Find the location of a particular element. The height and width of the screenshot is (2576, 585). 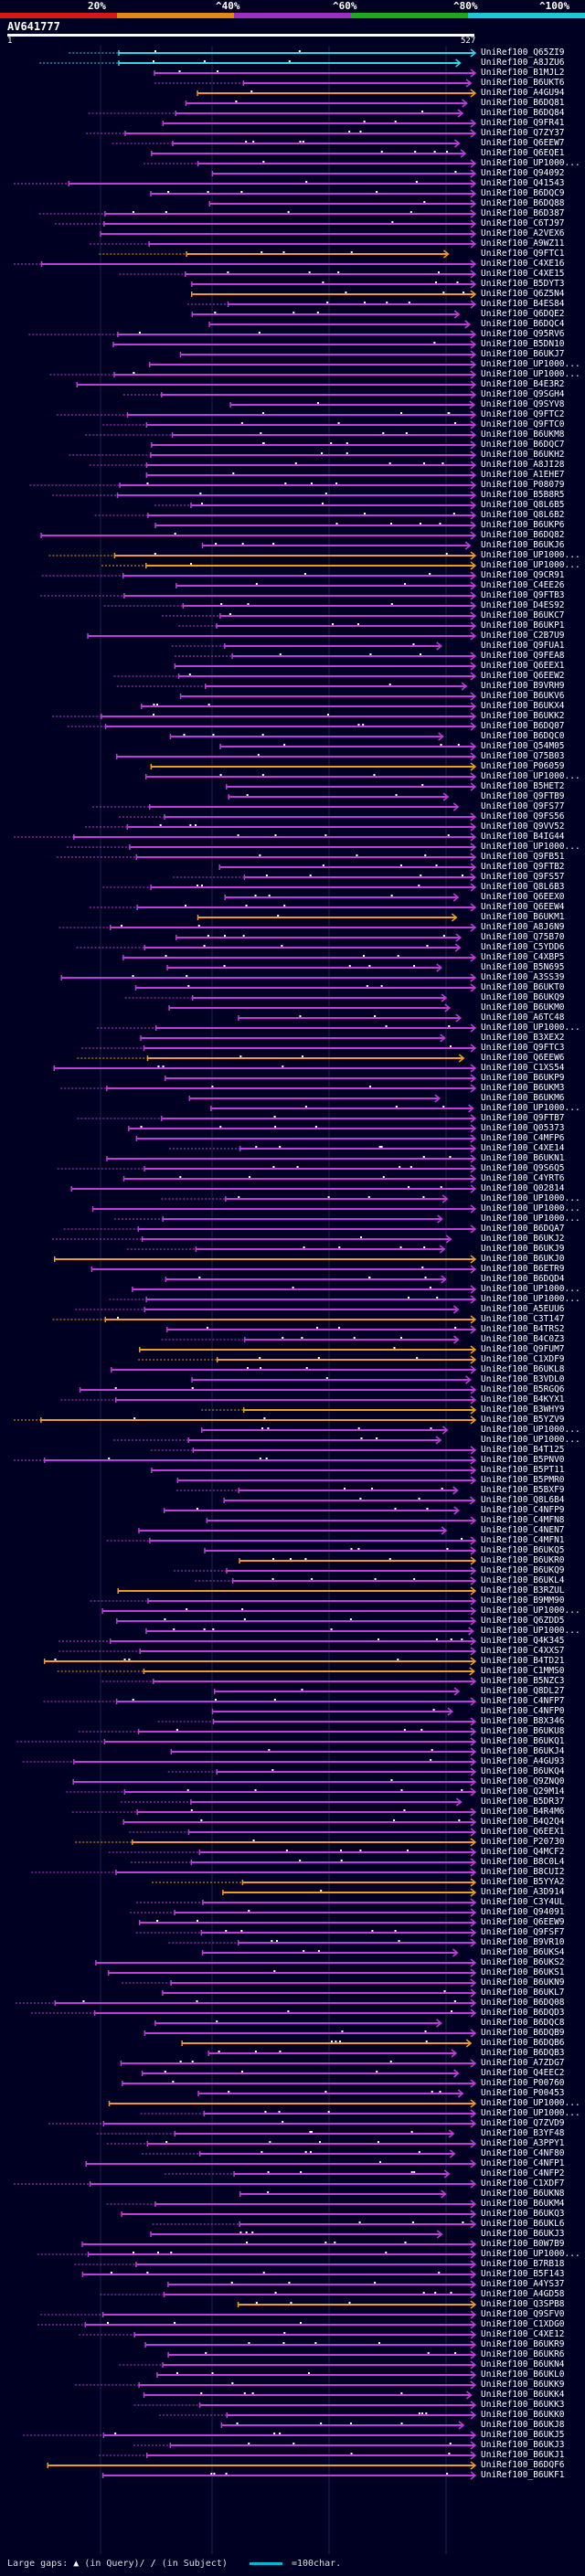

hit-label: UniRef100_D4ES92 is located at coordinates (523, 605).